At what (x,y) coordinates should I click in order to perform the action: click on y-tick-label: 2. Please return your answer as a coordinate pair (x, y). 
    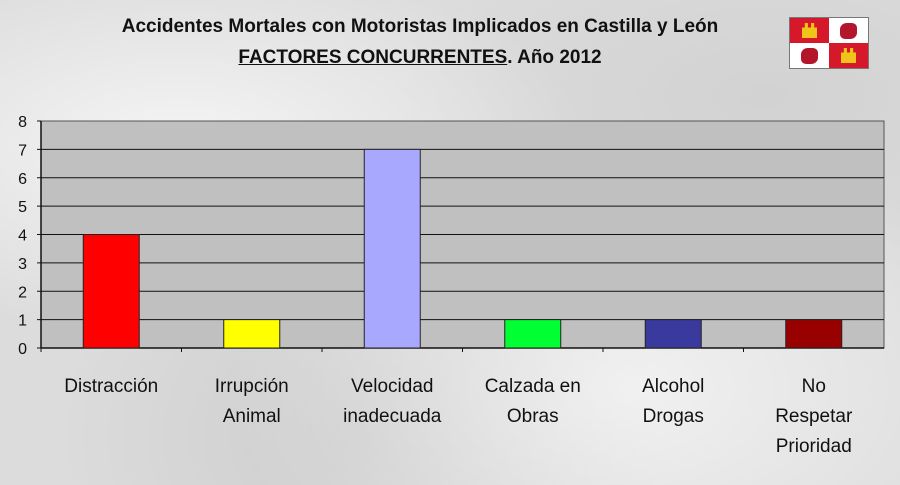
    Looking at the image, I should click on (22, 292).